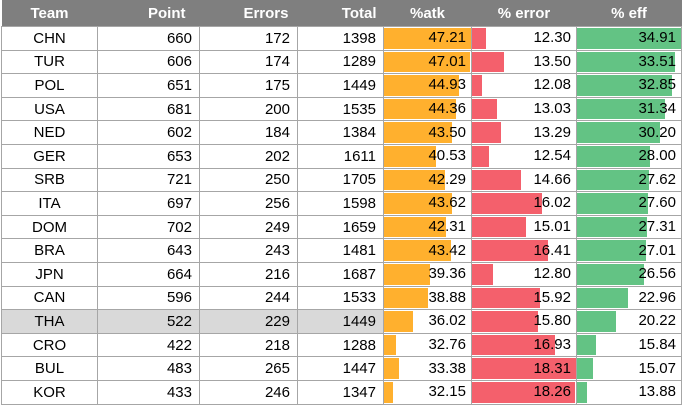  Describe the element at coordinates (657, 274) in the screenshot. I see `eff-cell-value: 26.56` at that location.